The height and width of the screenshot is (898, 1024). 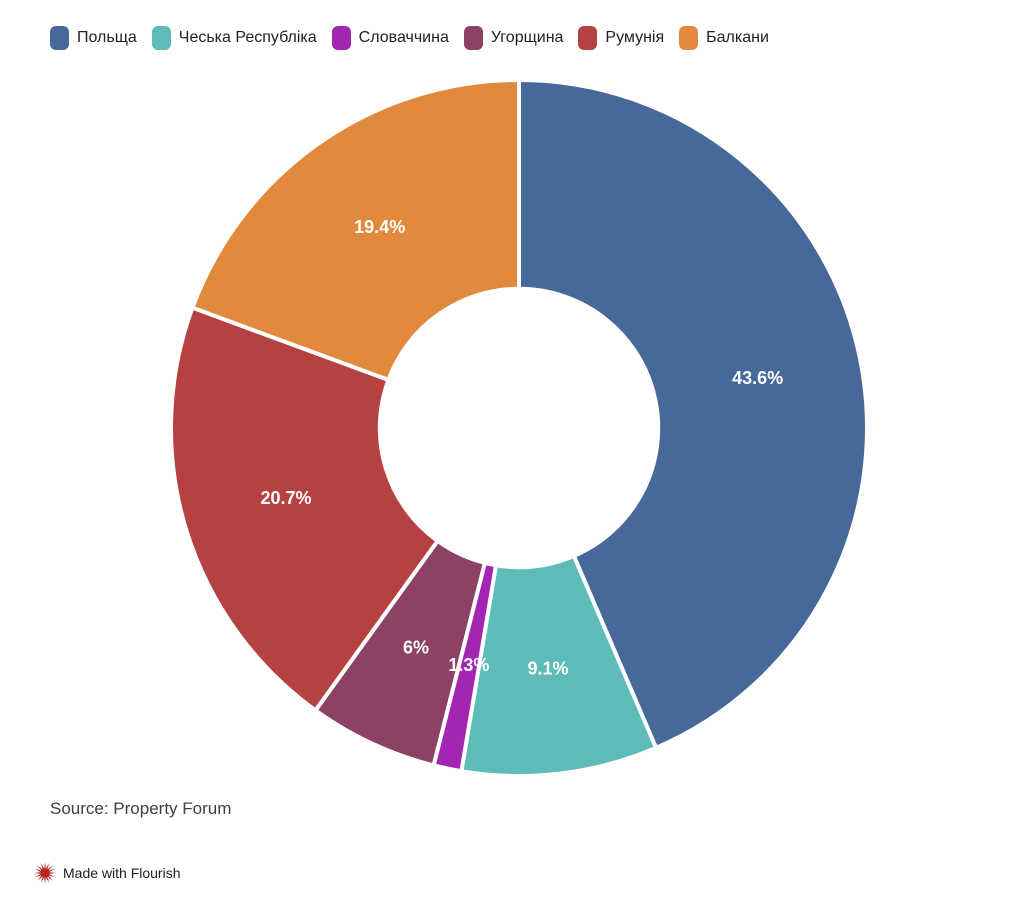 I want to click on attribution-label: Made with Flourish, so click(x=122, y=873).